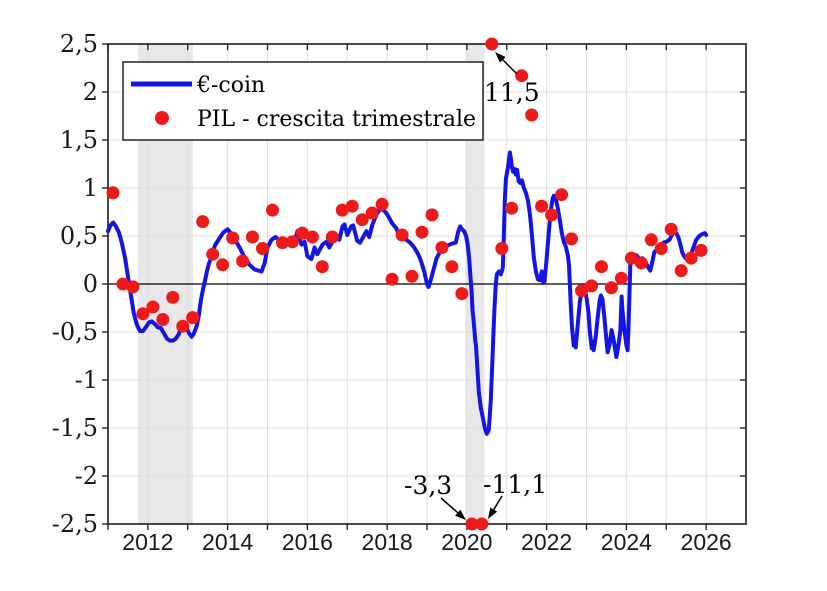 The image size is (827, 591). I want to click on annotation-value-minus-11-1: -11,1, so click(515, 484).